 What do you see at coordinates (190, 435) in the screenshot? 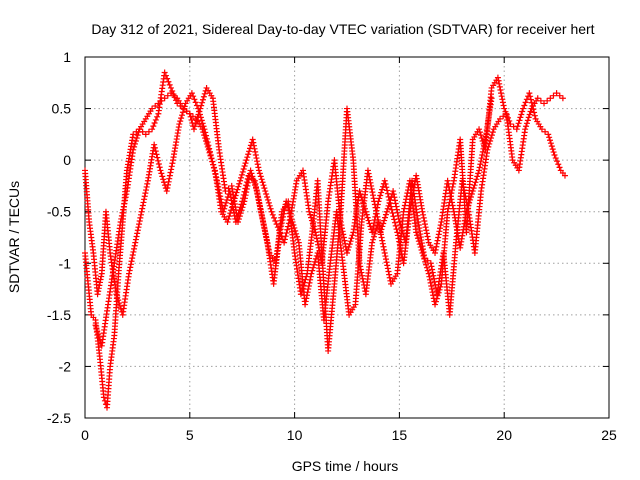
I see `x-tick-label: 5` at bounding box center [190, 435].